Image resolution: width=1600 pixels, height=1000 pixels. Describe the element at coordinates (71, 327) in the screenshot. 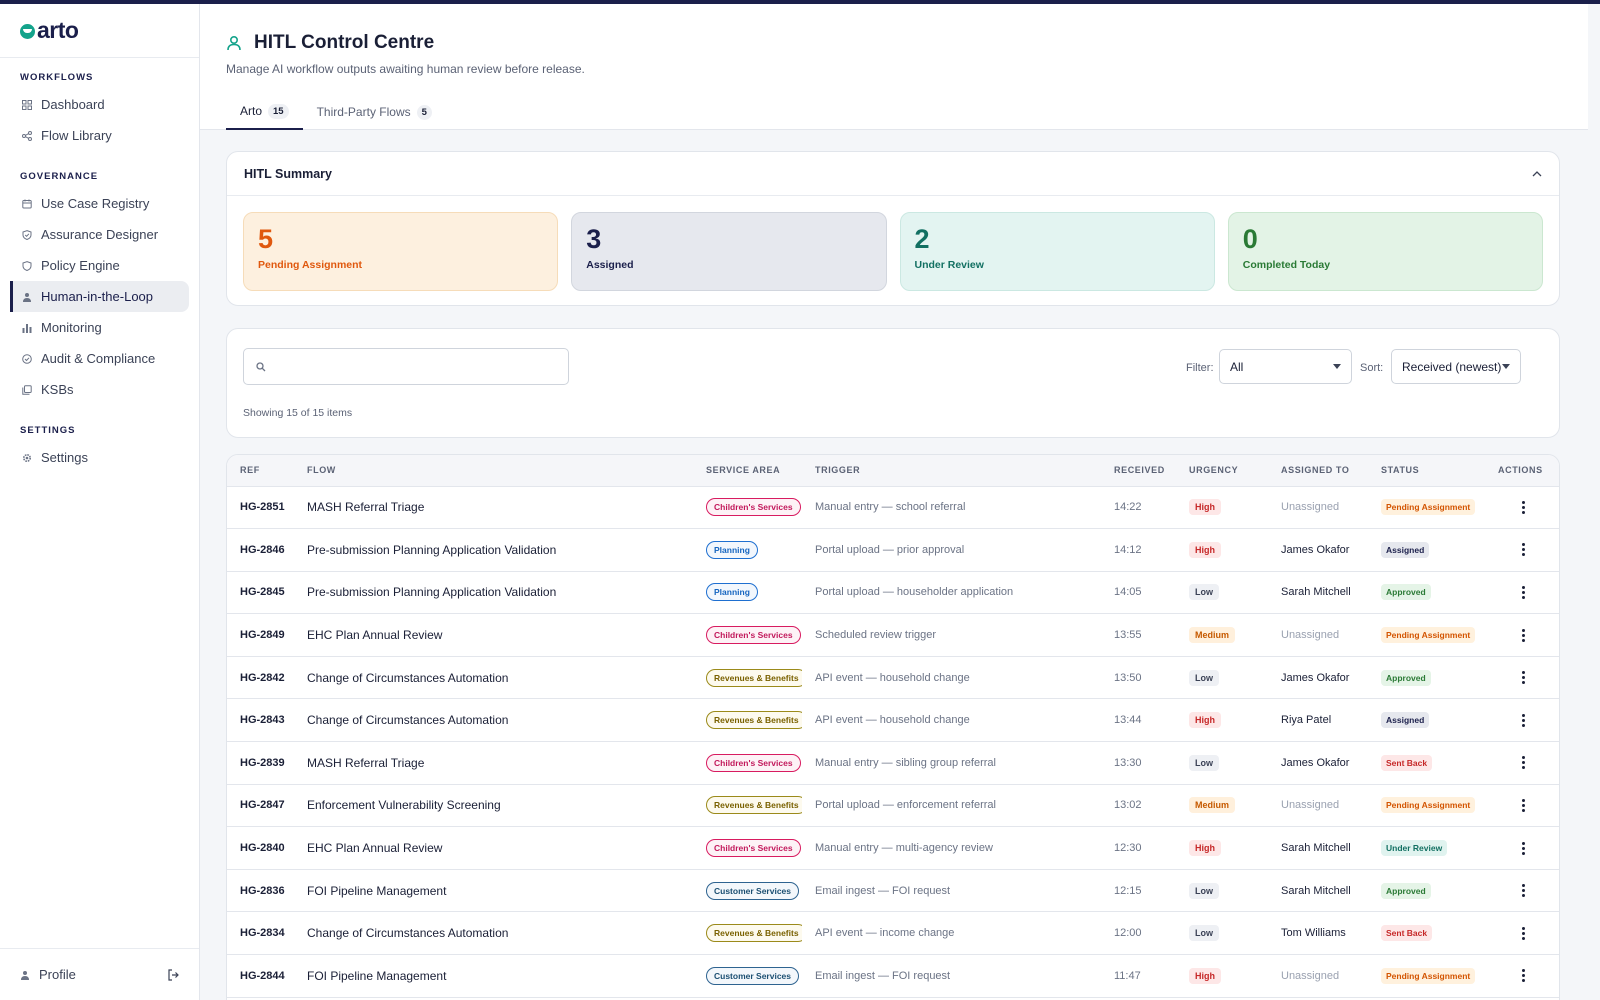

I see `sidebar-item-label: Monitoring` at that location.